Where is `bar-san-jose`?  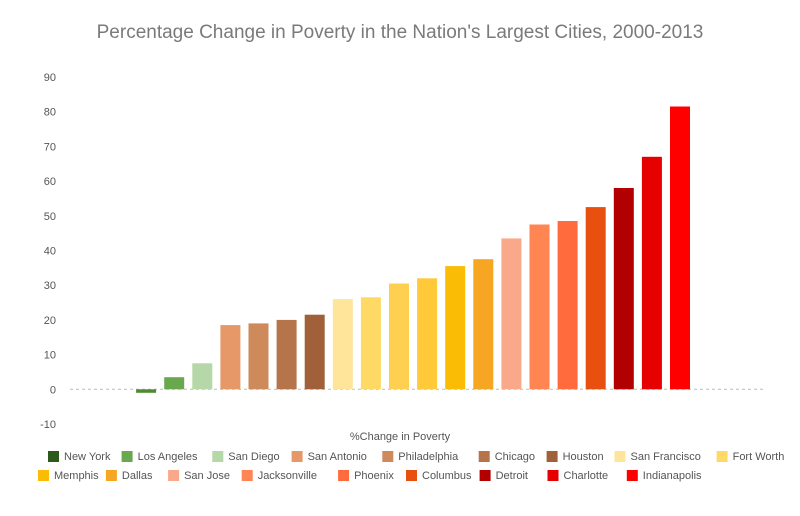 bar-san-jose is located at coordinates (483, 324).